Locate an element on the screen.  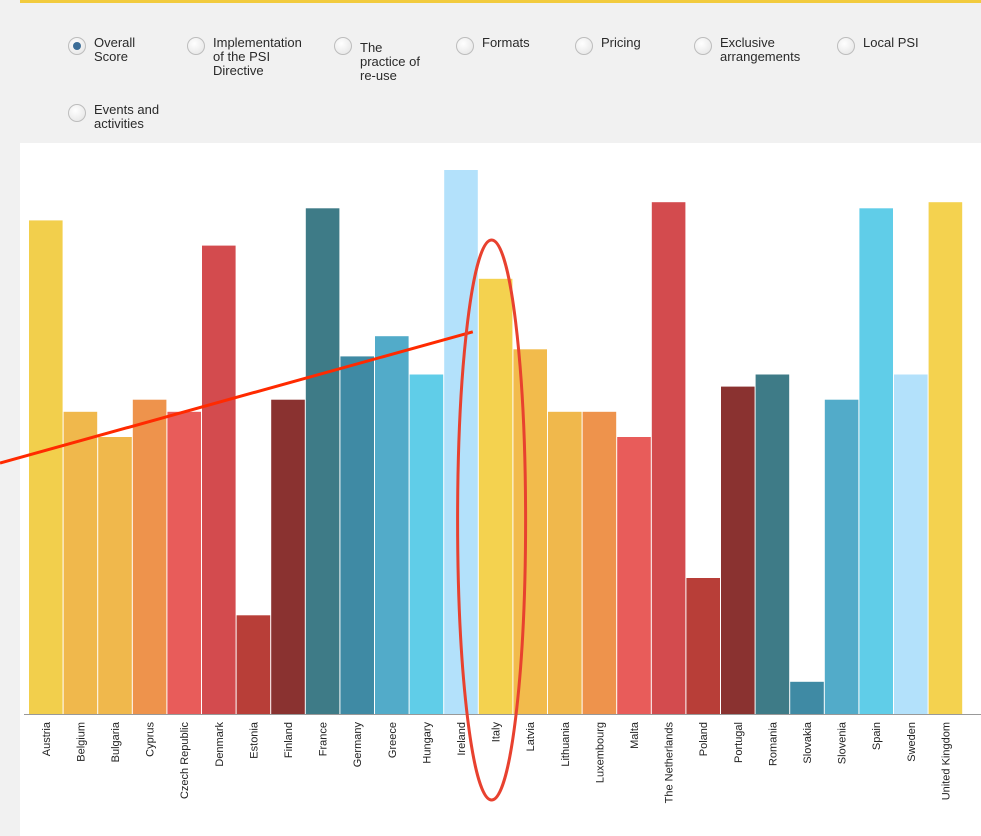
tick-label-slovakia: Slovakia is located at coordinates (808, 742).